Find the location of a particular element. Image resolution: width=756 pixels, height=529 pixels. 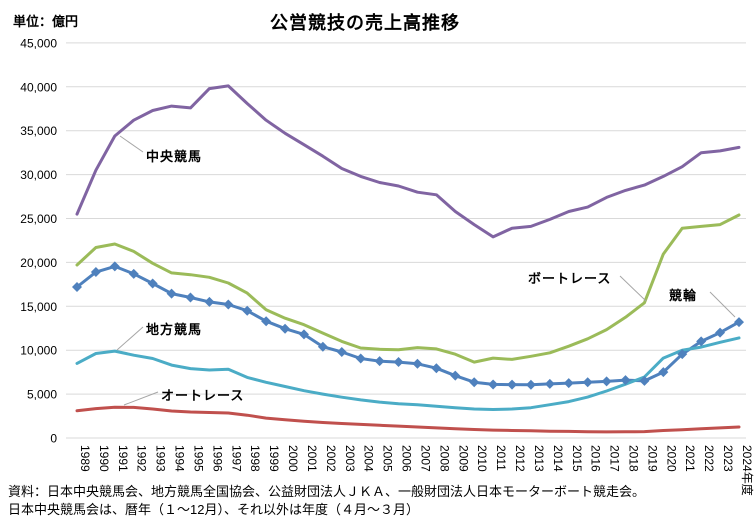

y-tick-label: 45,000 is located at coordinates (38, 43).